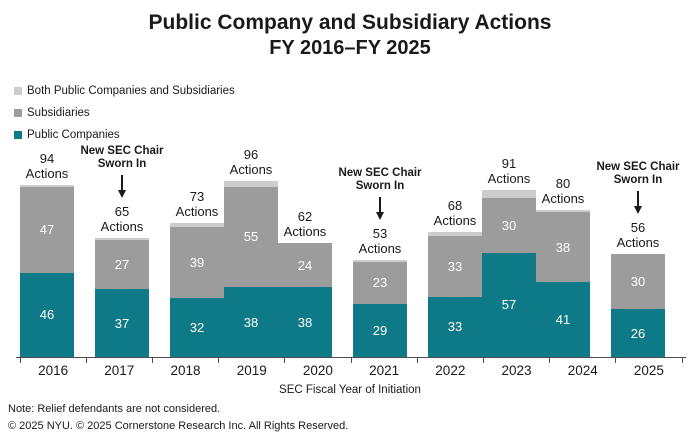  I want to click on legend-item: Both Public Companies and Subsidiaries, so click(124, 91).